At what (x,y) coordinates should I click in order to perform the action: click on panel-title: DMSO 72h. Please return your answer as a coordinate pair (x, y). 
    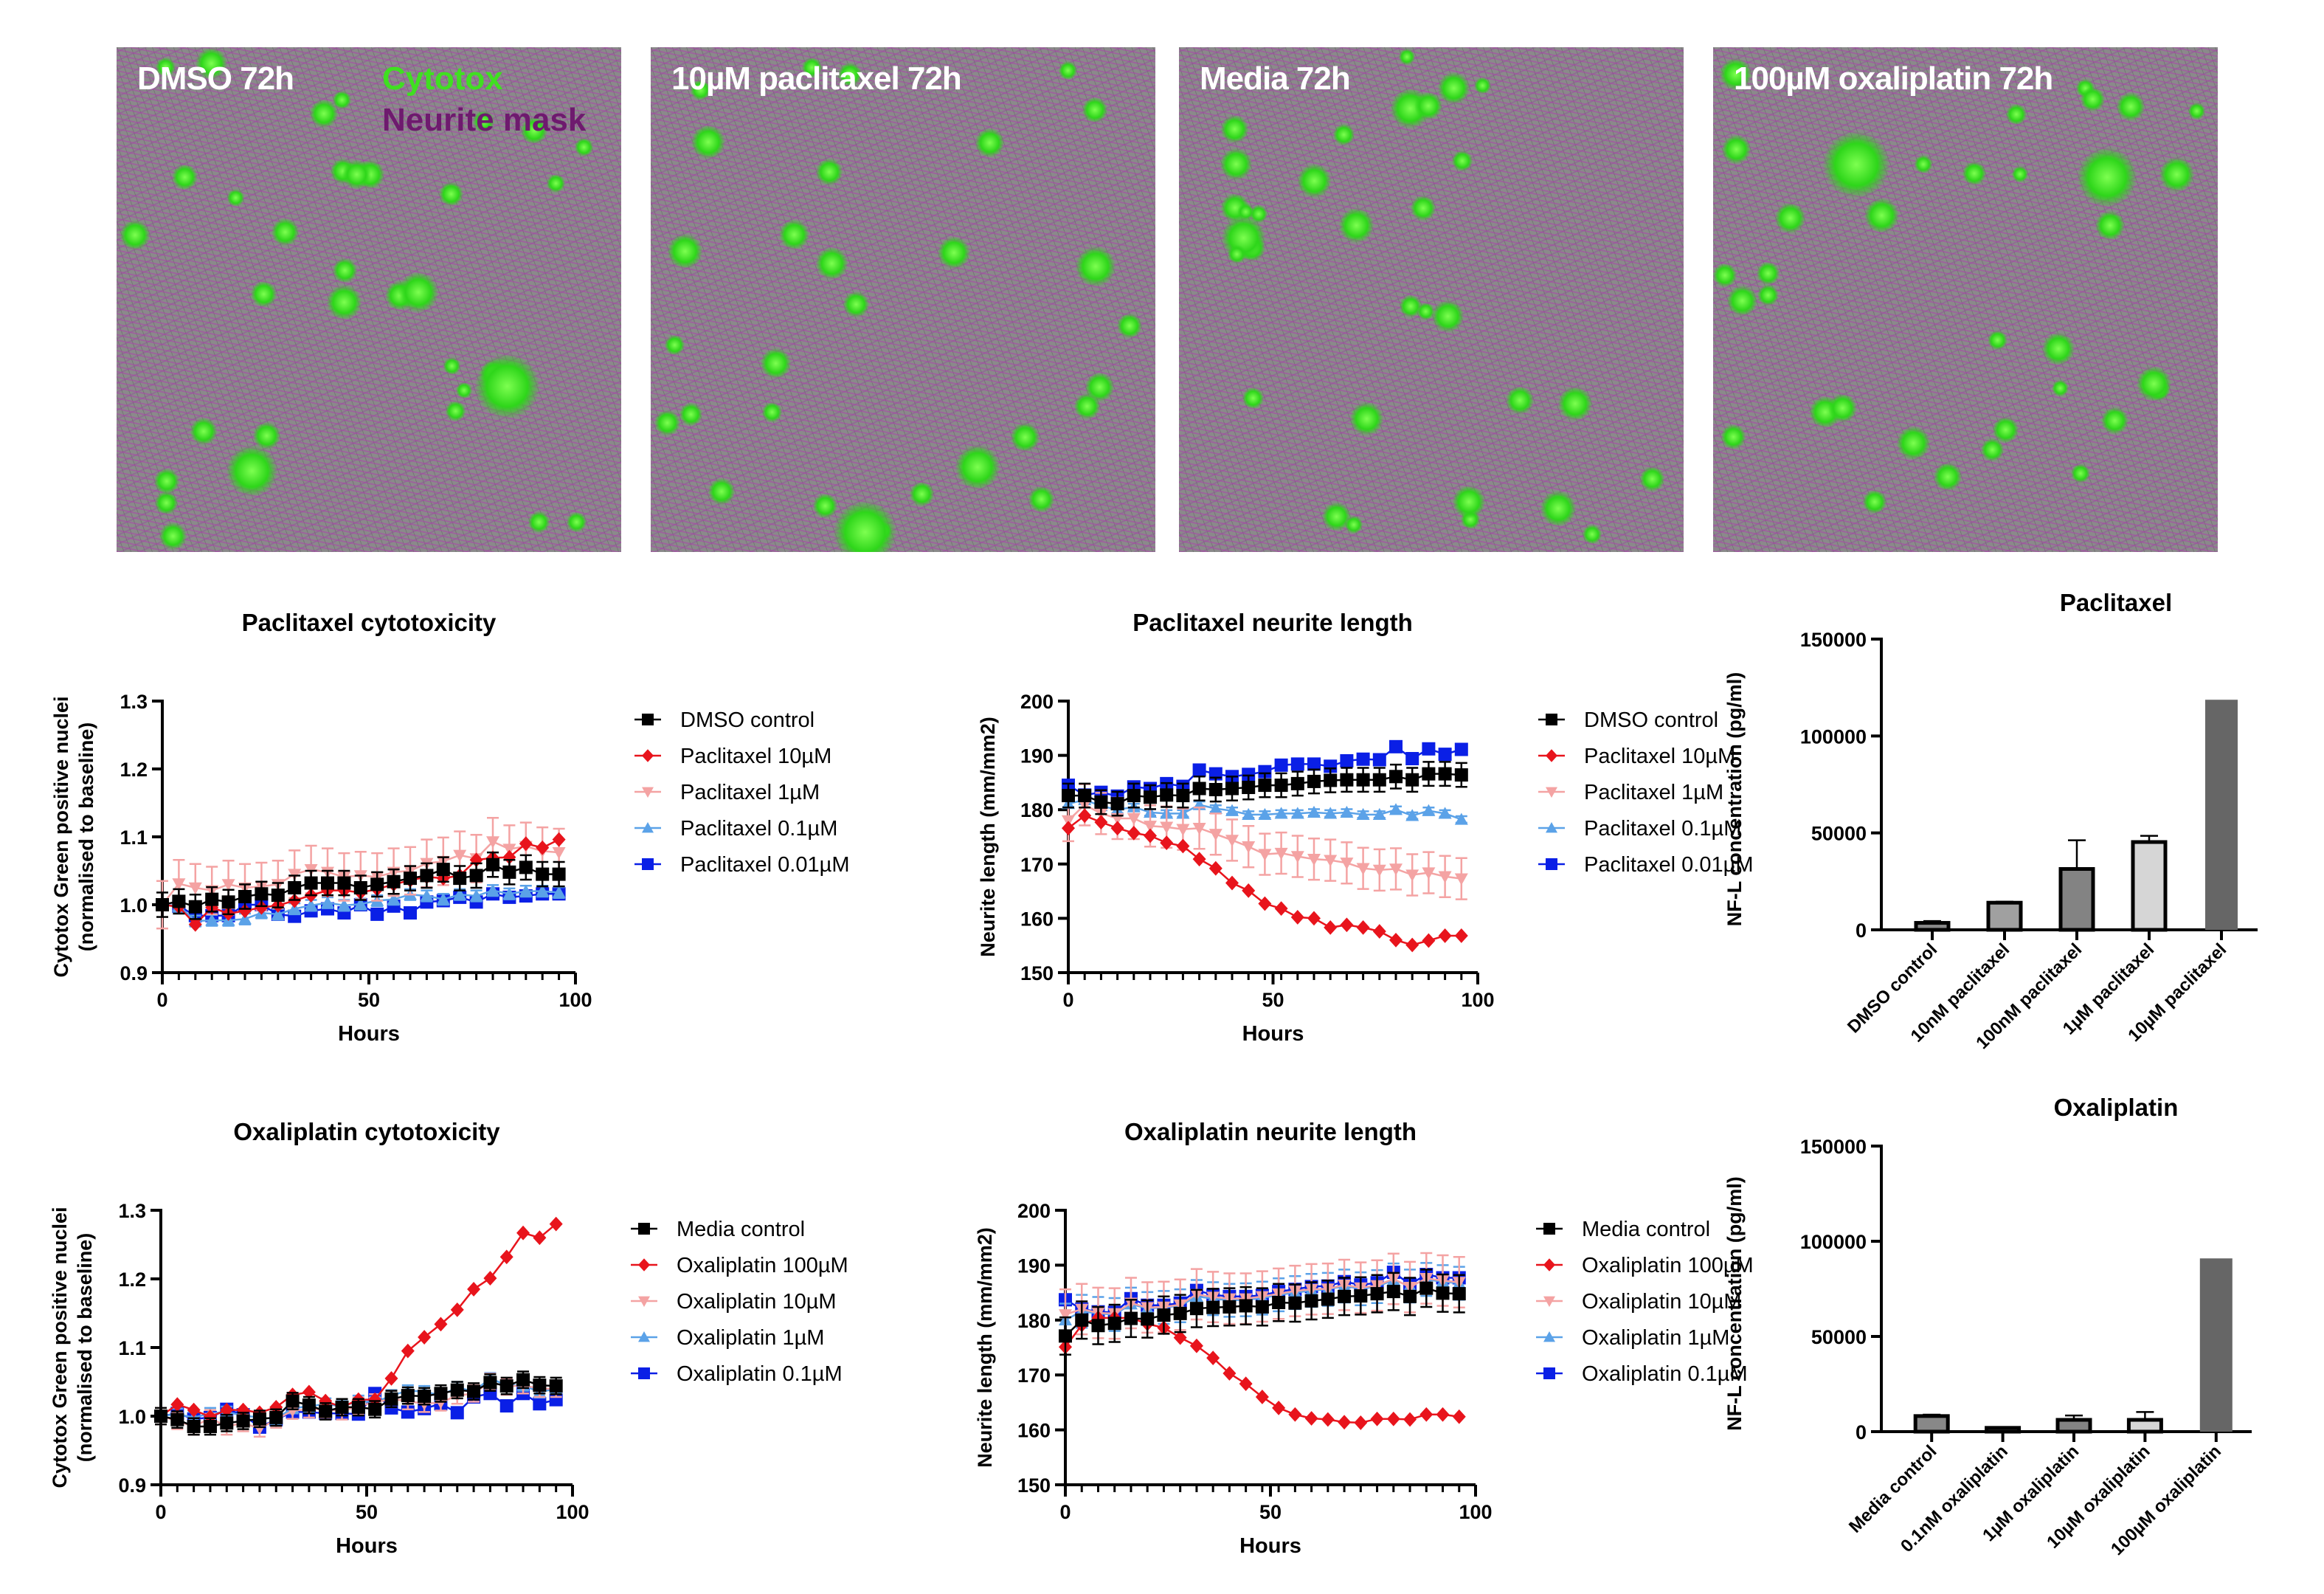
    Looking at the image, I should click on (215, 79).